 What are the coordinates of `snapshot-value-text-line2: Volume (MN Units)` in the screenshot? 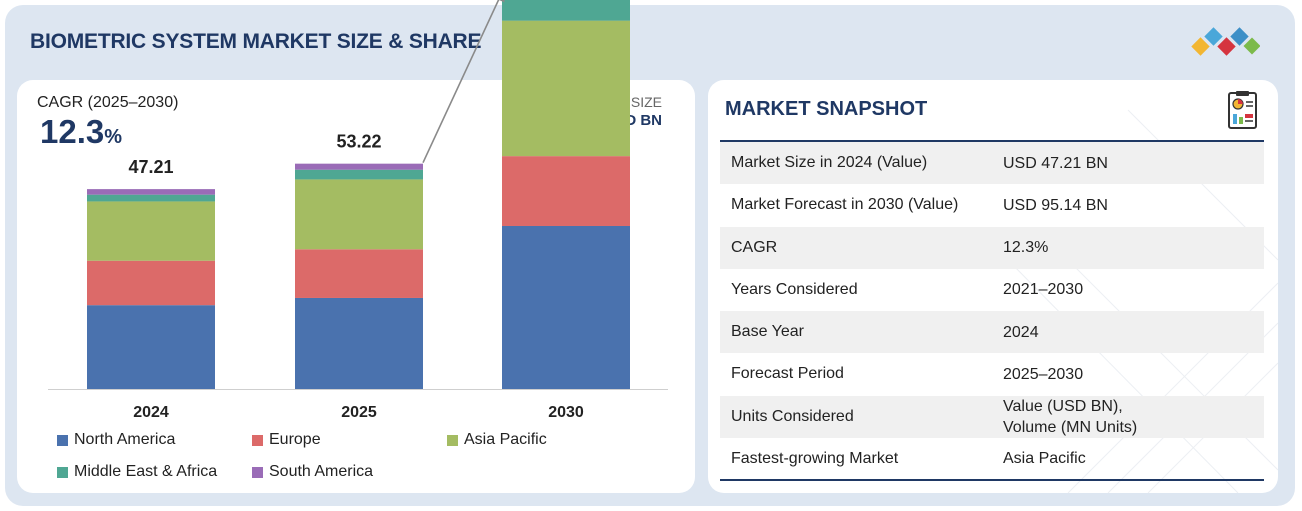 It's located at (1070, 427).